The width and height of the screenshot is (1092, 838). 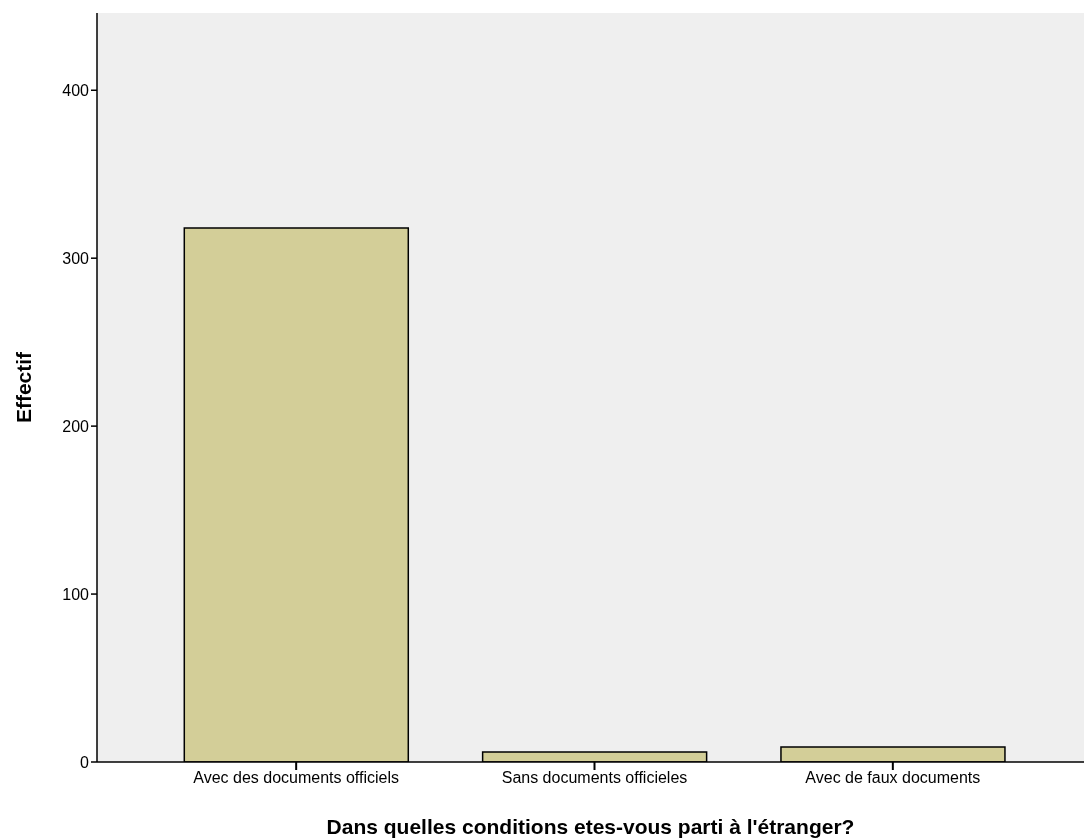 What do you see at coordinates (893, 778) in the screenshot?
I see `x-tick-label: Avec de faux documents` at bounding box center [893, 778].